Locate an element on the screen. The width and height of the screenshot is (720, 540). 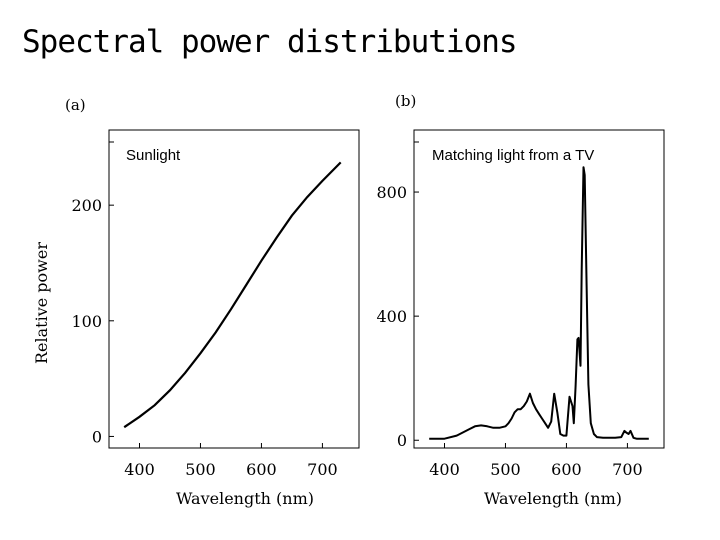
panel-a-y-tick-label: 200 is located at coordinates (86, 205).